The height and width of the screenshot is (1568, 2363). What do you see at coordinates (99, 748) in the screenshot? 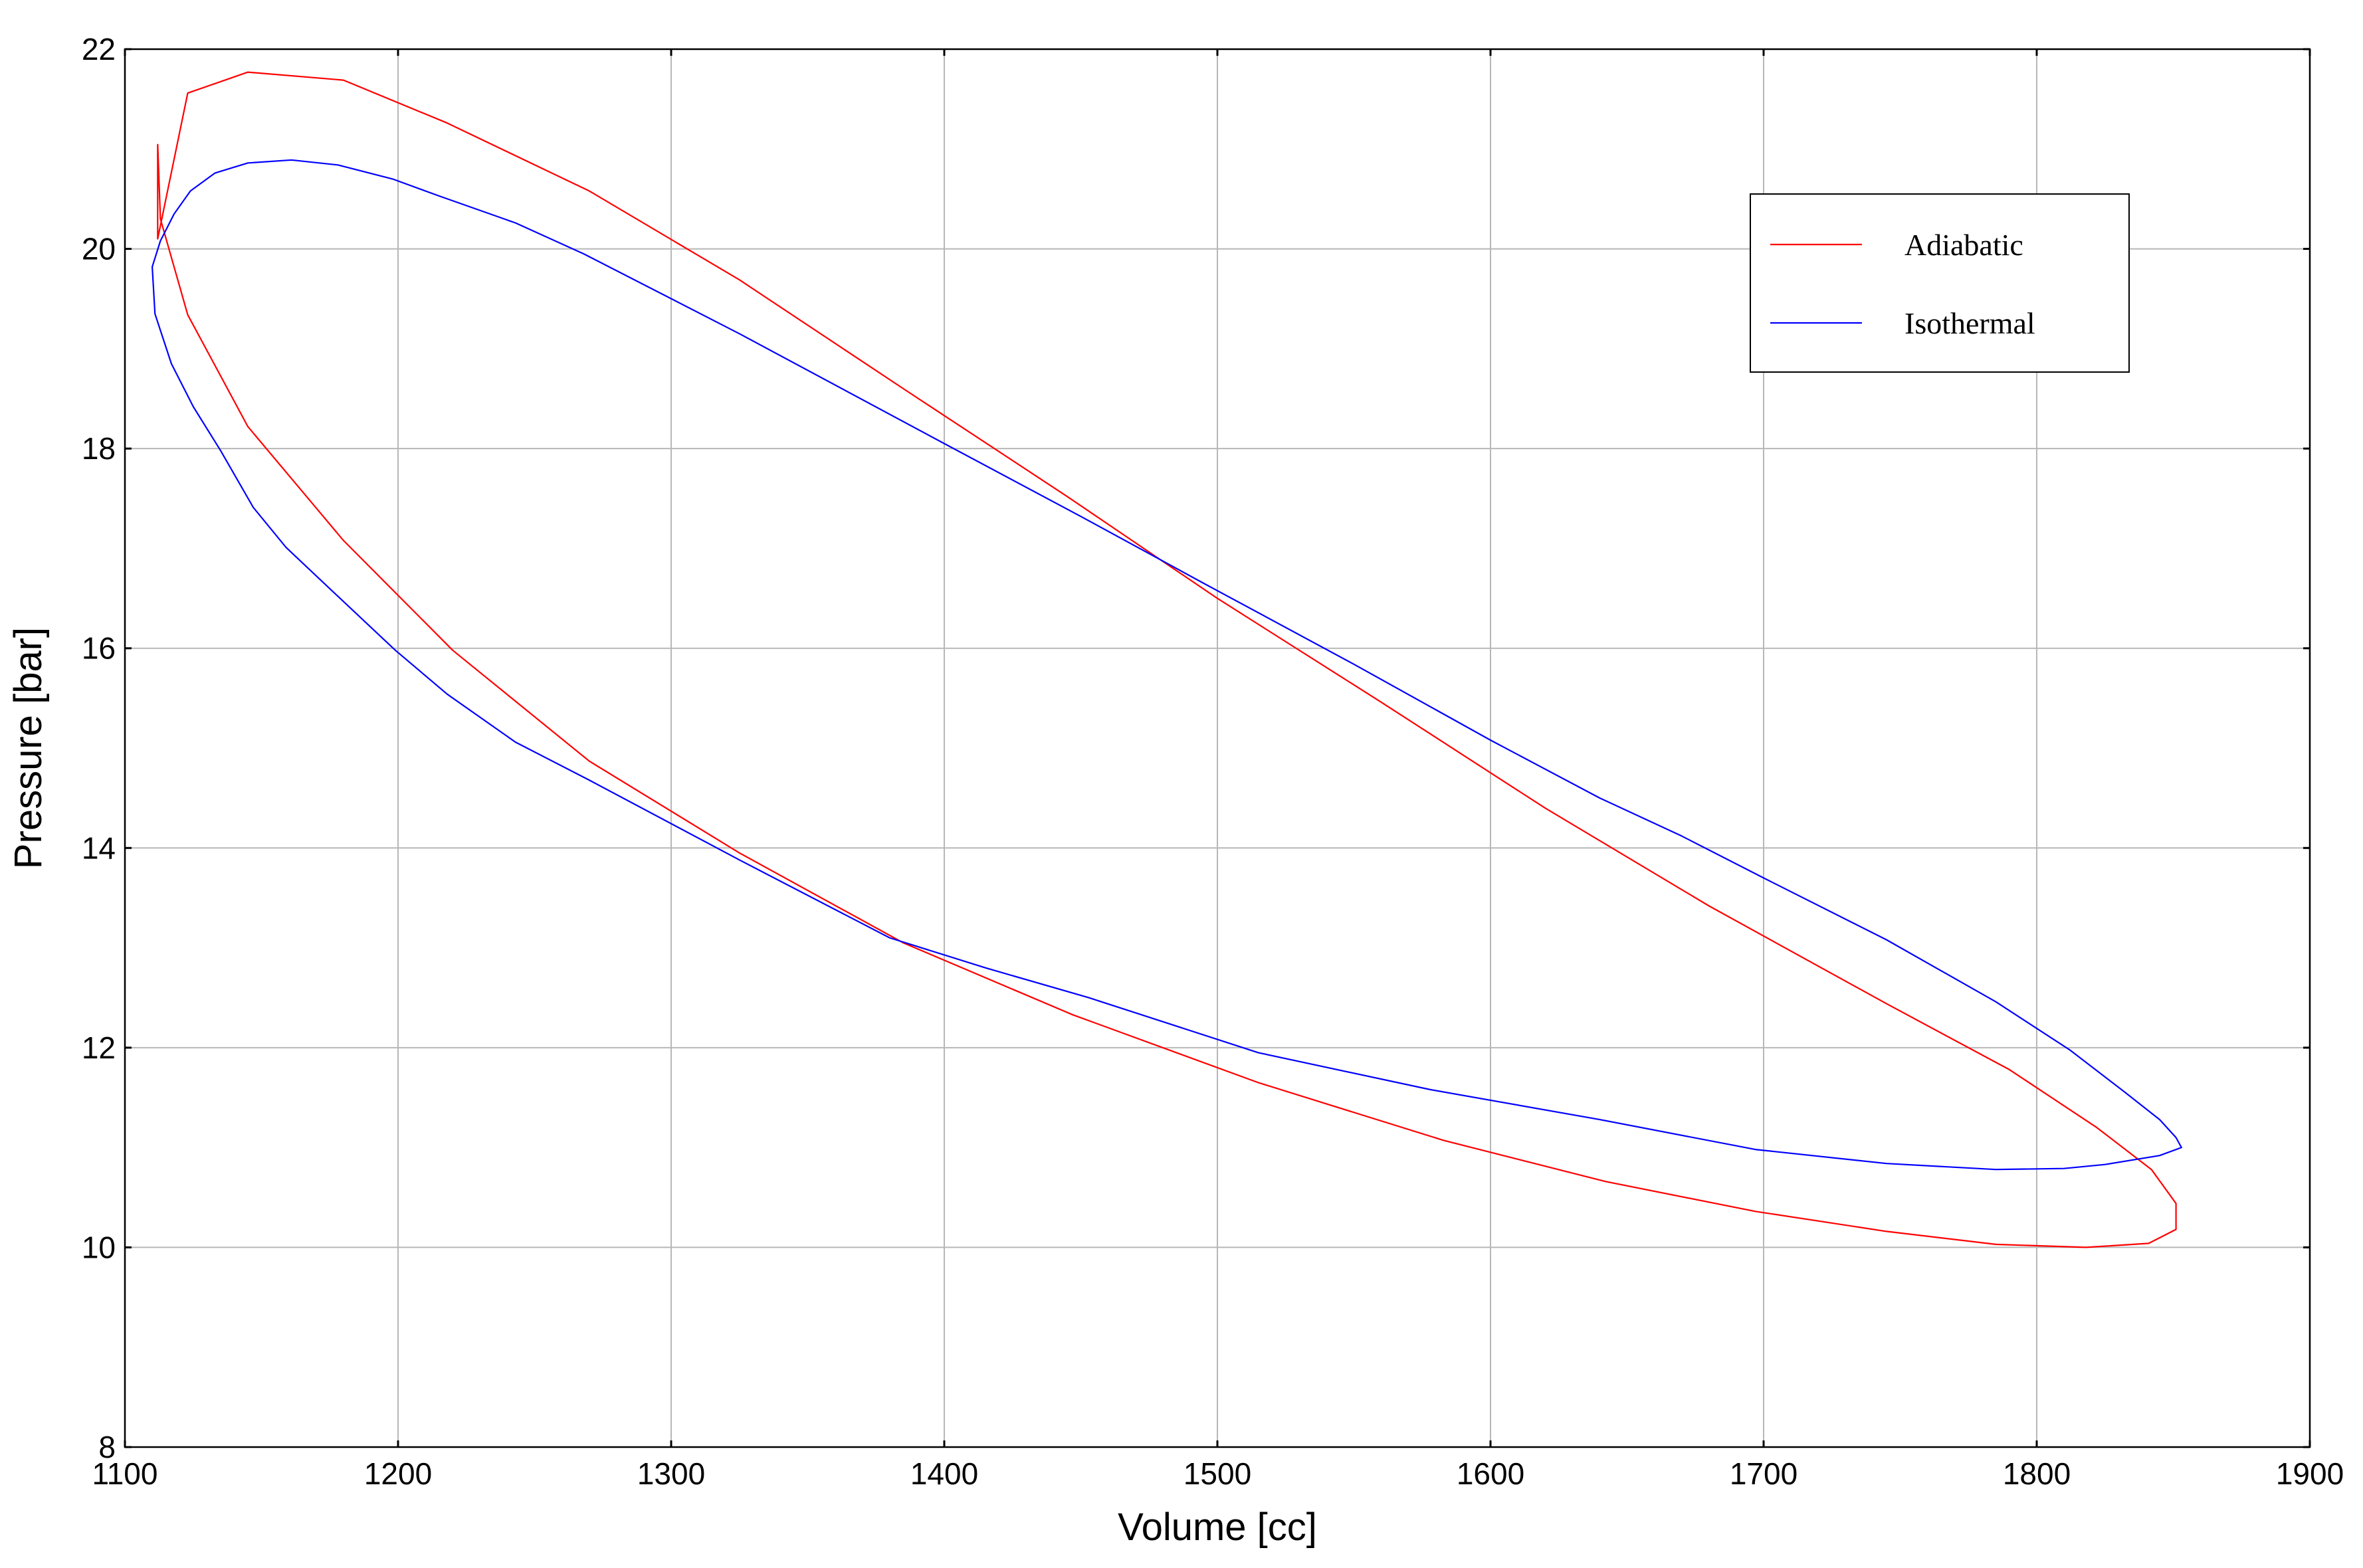
I see `y-tick-labels: 8 10 12 14 16 18 20 22` at bounding box center [99, 748].